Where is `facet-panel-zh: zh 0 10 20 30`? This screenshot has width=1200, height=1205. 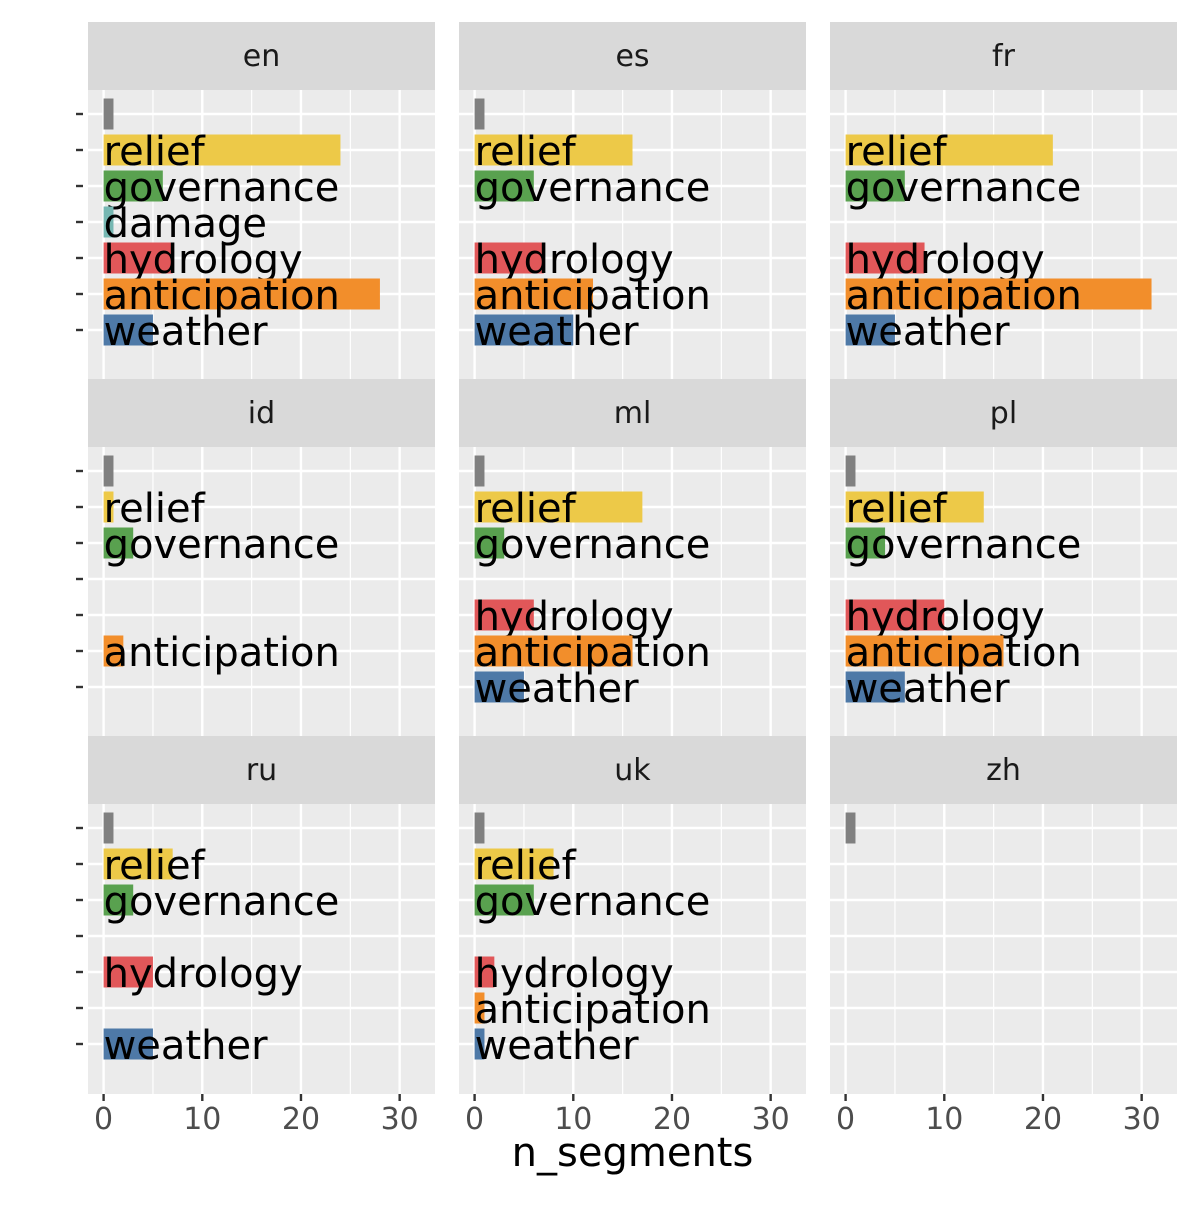 facet-panel-zh: zh 0 10 20 30 is located at coordinates (1003, 936).